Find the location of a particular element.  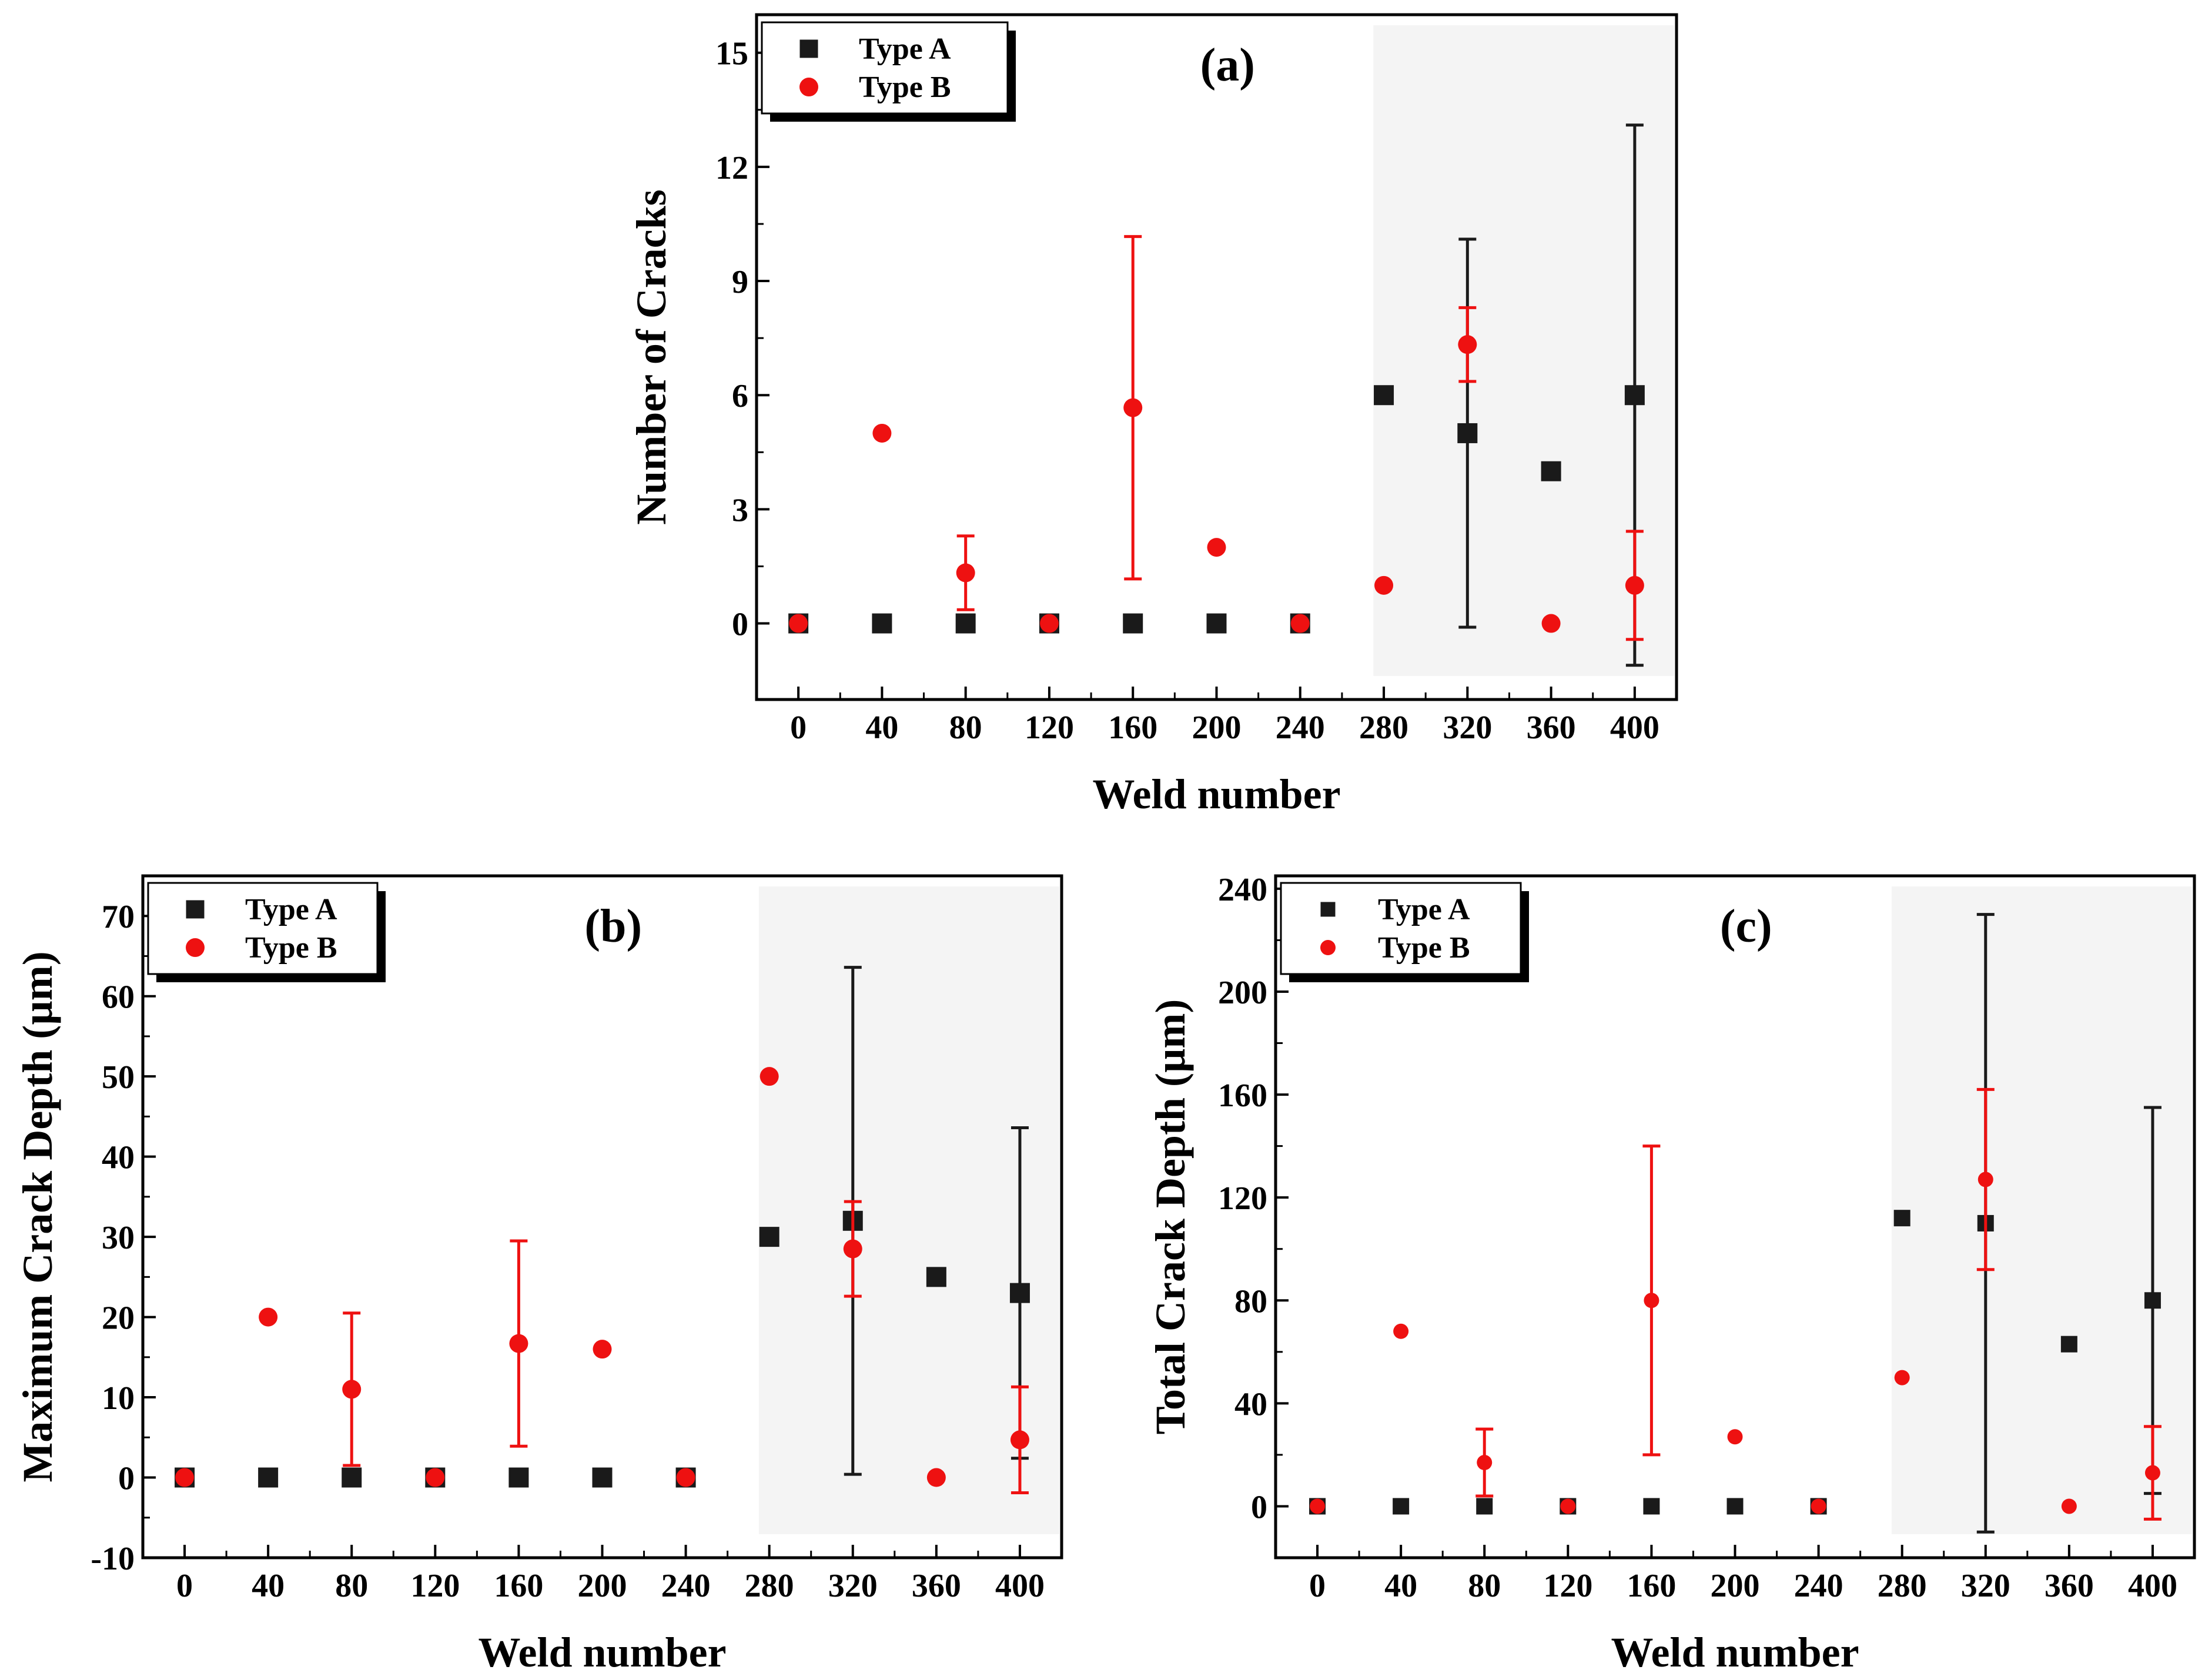

y-tick-label: 70 is located at coordinates (118, 917).